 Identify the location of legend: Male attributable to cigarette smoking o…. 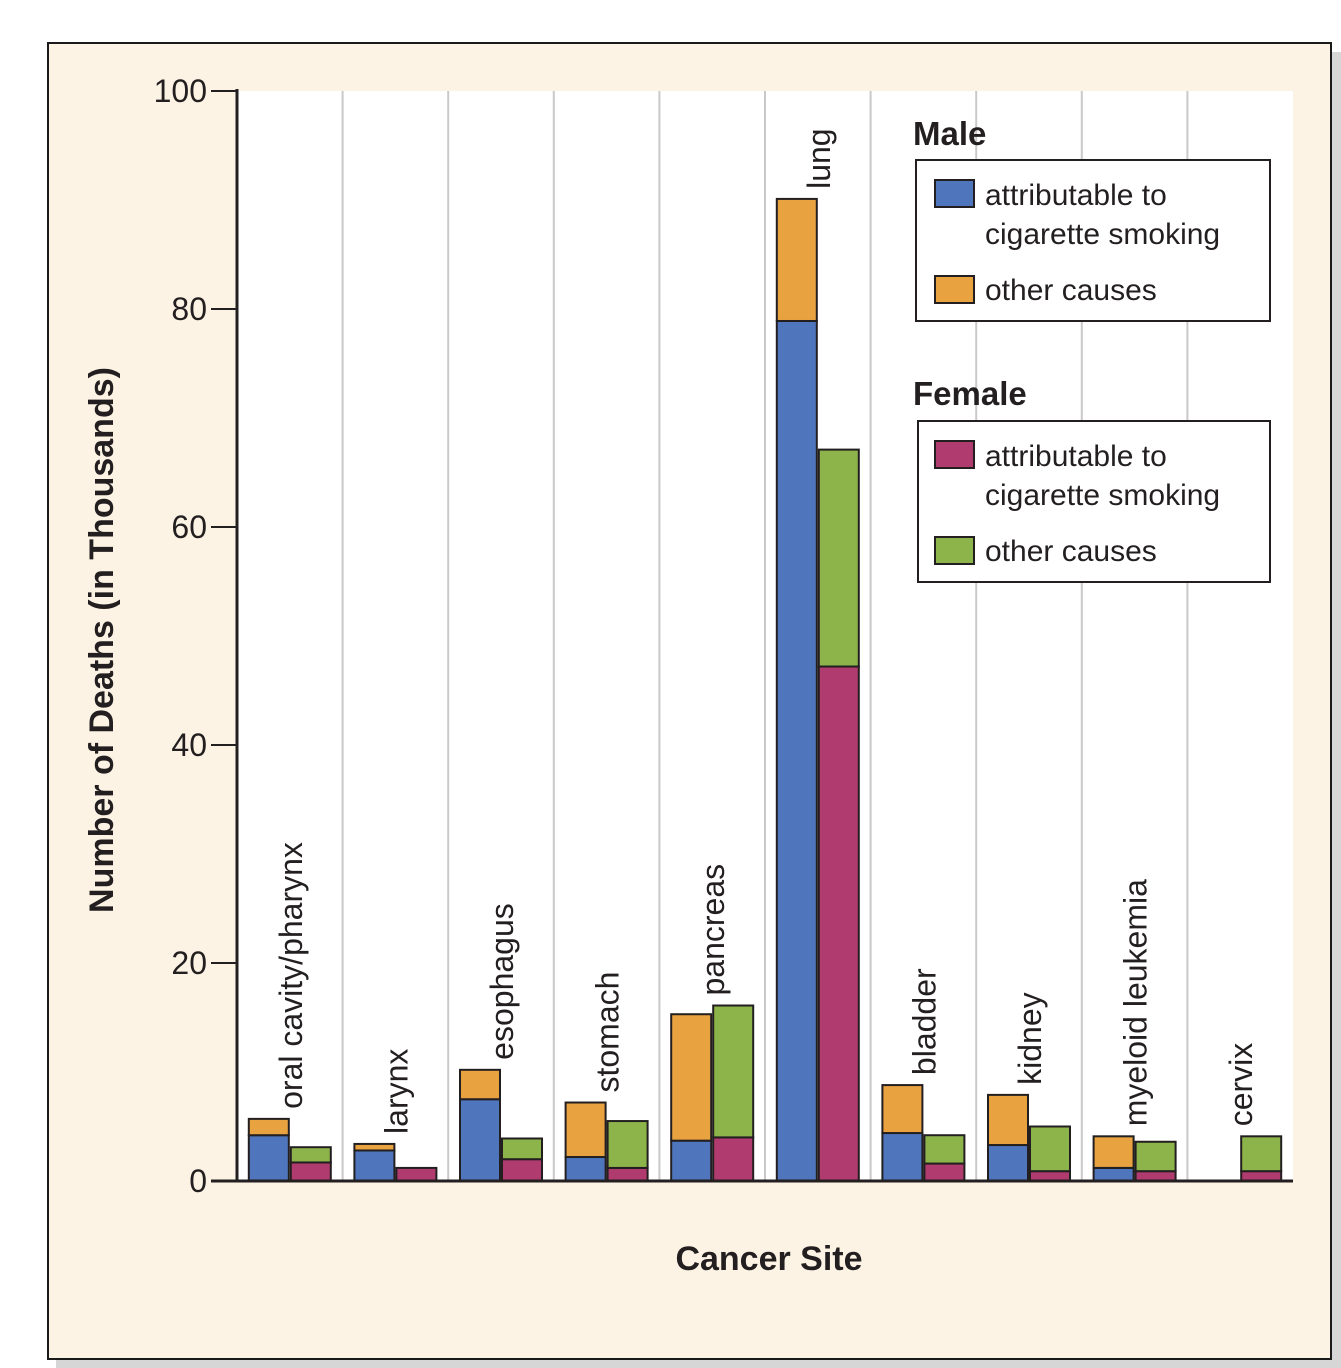
(1092, 349).